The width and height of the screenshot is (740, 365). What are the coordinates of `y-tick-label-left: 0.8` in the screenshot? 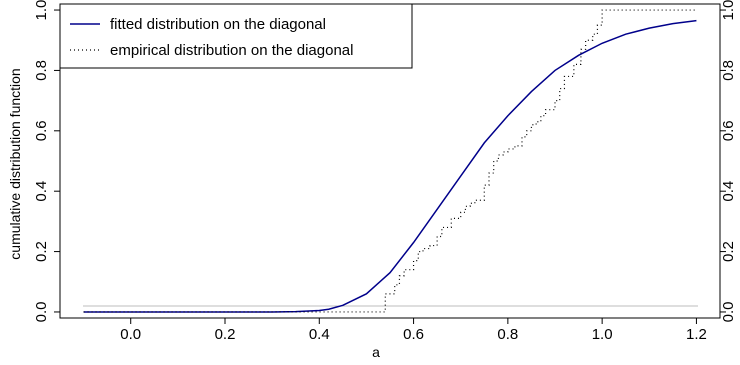 It's located at (41, 70).